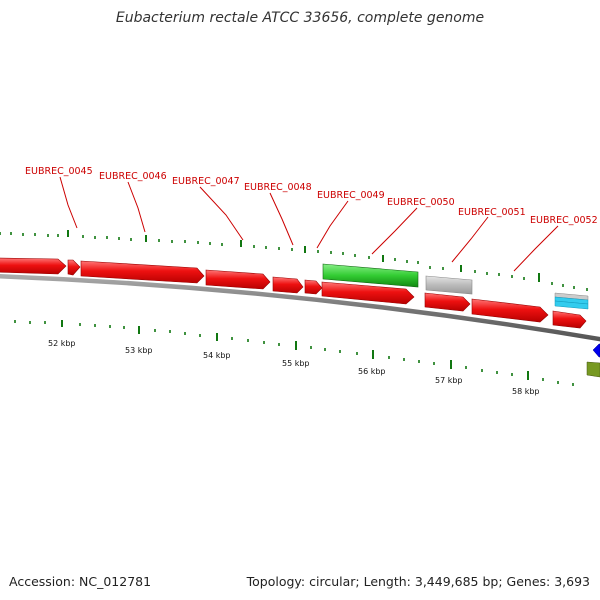 The width and height of the screenshot is (600, 600). I want to click on gene-label-eubrec-0046: EUBREC_0046, so click(133, 176).